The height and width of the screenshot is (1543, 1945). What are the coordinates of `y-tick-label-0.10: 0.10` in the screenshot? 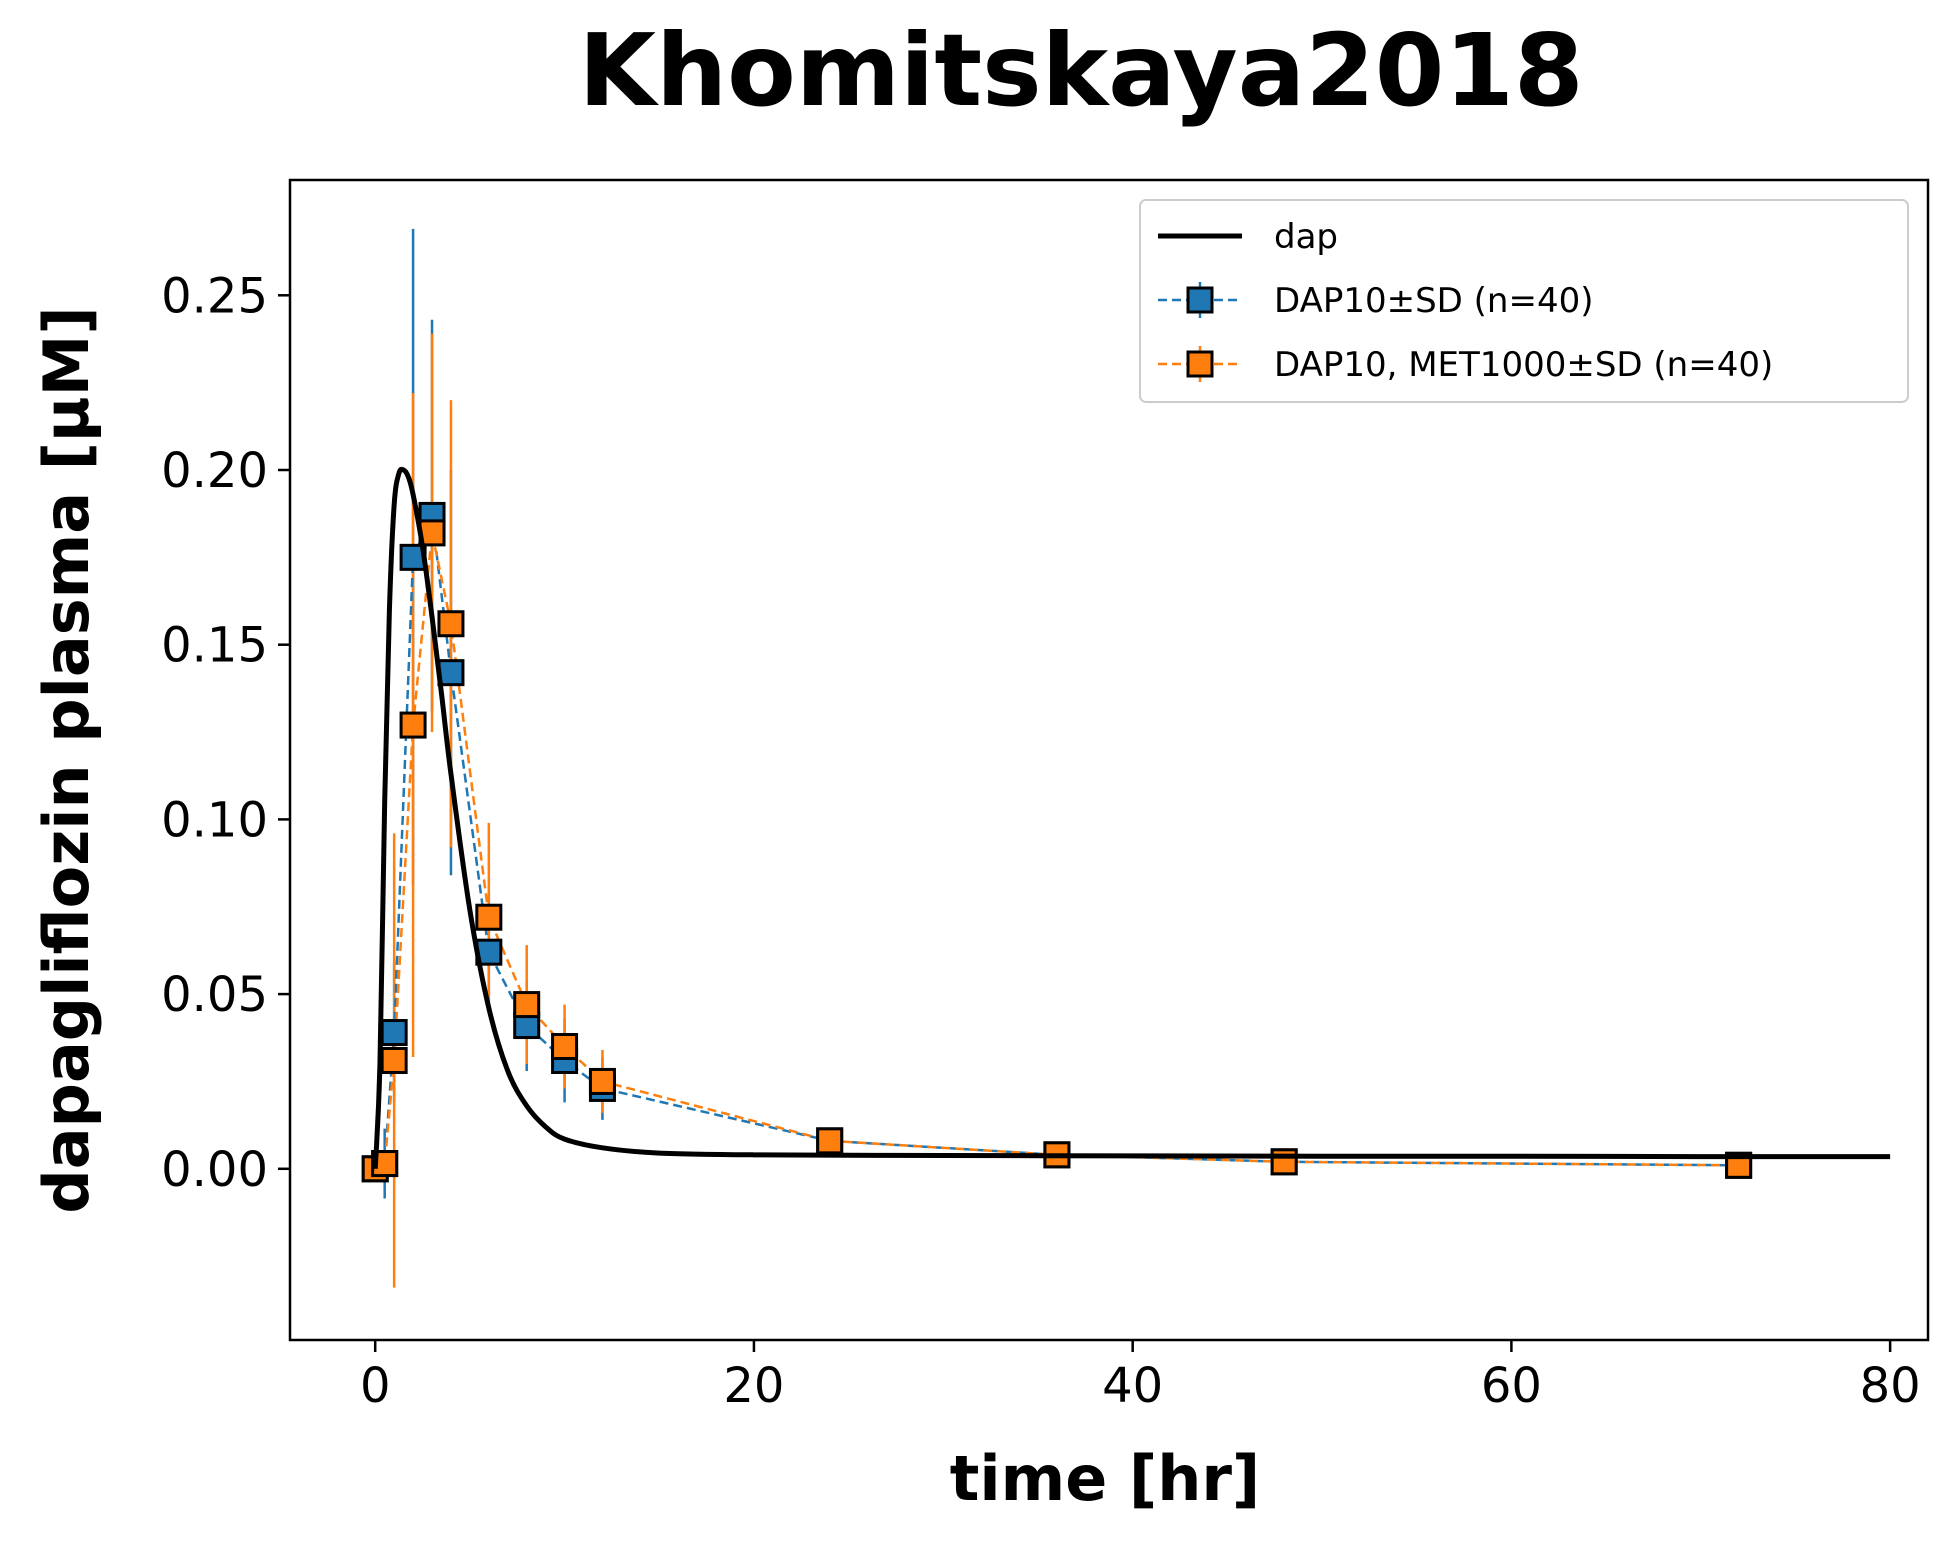 It's located at (214, 820).